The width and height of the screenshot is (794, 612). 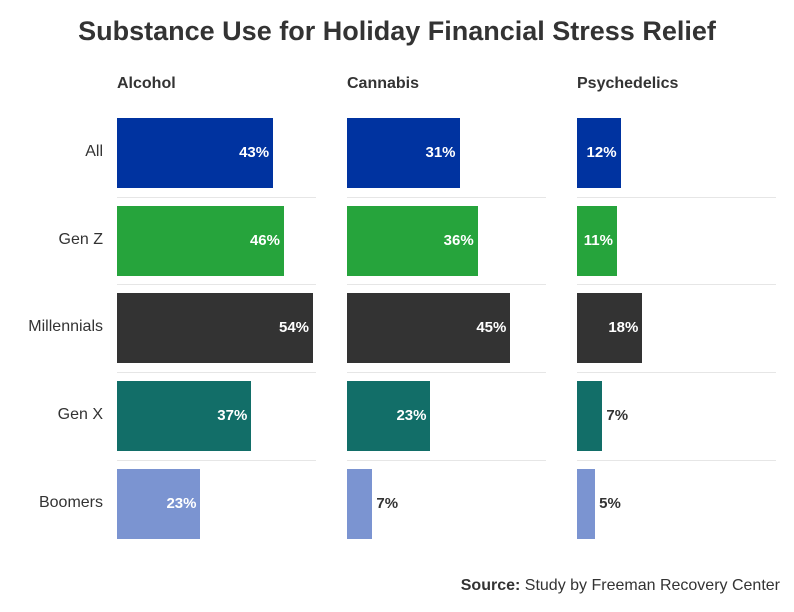 What do you see at coordinates (80, 239) in the screenshot?
I see `category-label: Gen Z` at bounding box center [80, 239].